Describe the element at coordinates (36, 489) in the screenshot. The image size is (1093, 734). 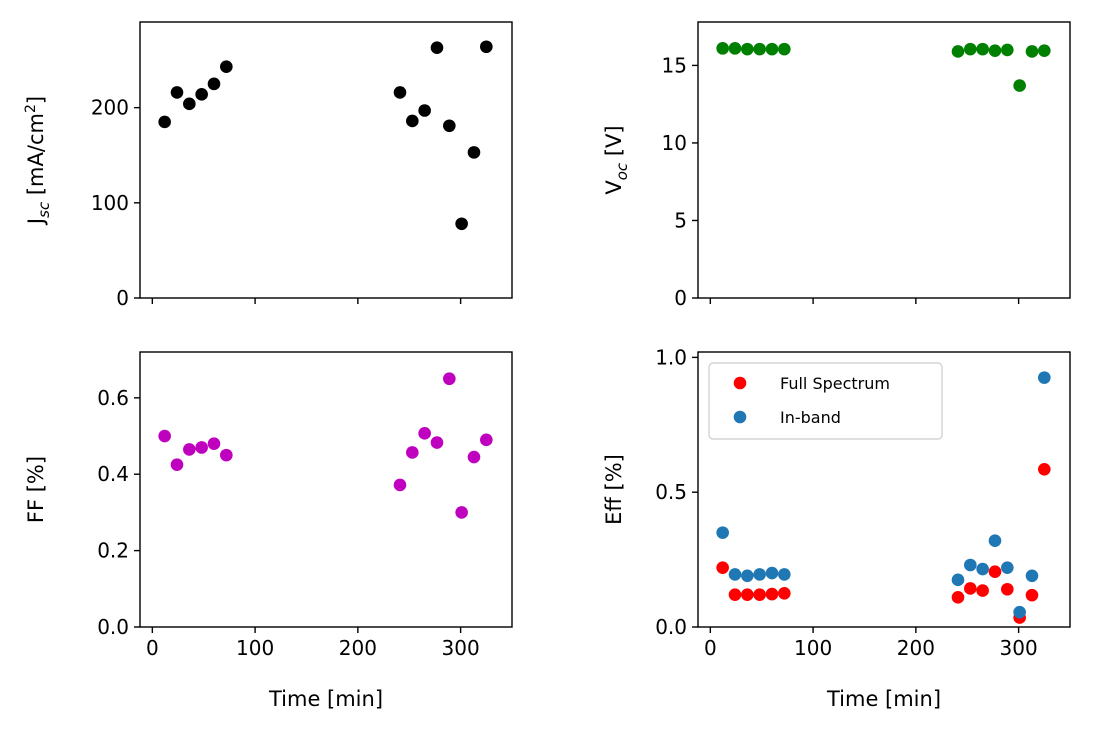
I see `y-axis-label: FF [%]` at that location.